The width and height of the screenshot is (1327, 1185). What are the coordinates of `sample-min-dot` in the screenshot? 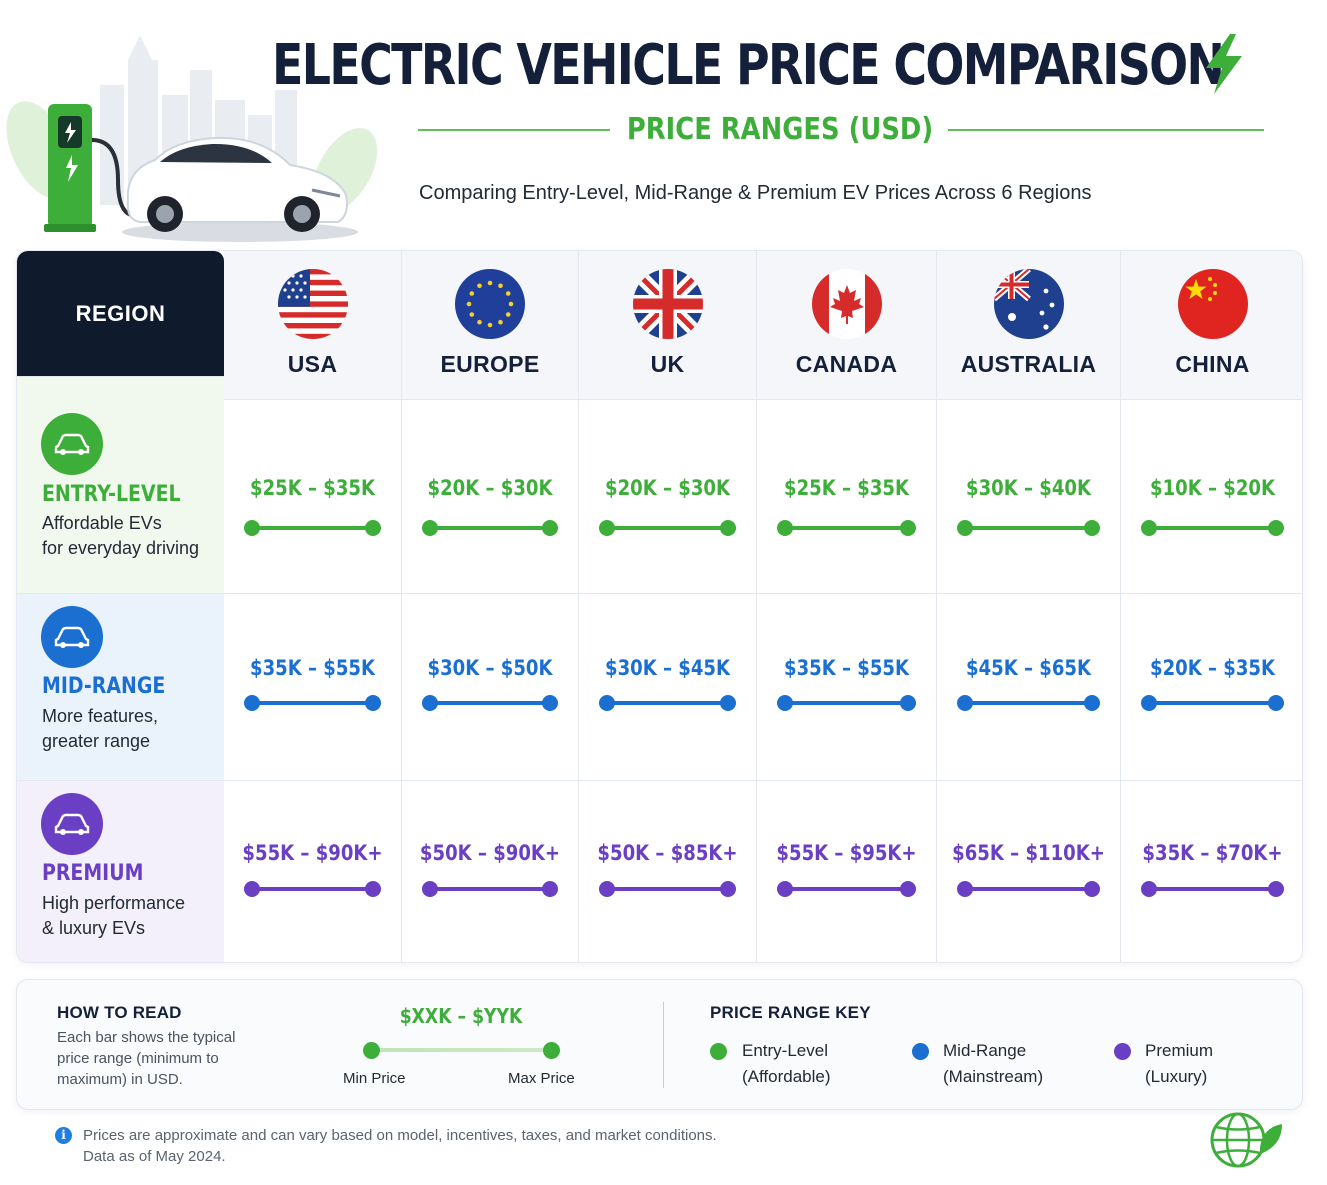 It's located at (371, 1050).